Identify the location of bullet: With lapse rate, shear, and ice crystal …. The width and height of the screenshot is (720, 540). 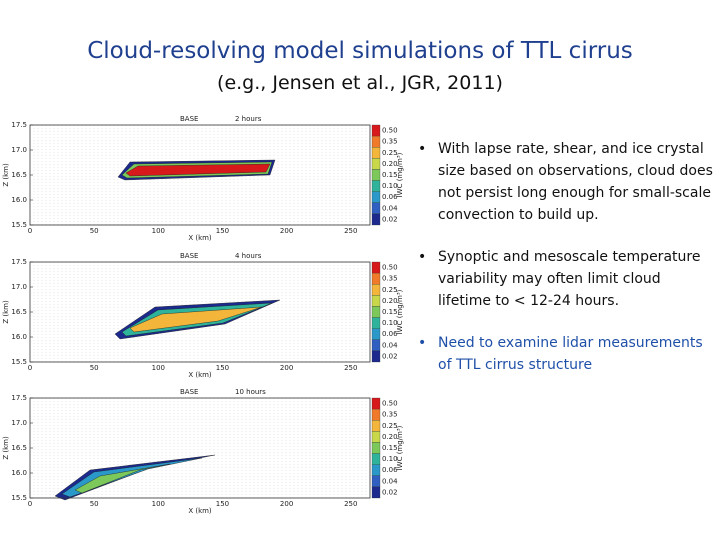
(562, 182).